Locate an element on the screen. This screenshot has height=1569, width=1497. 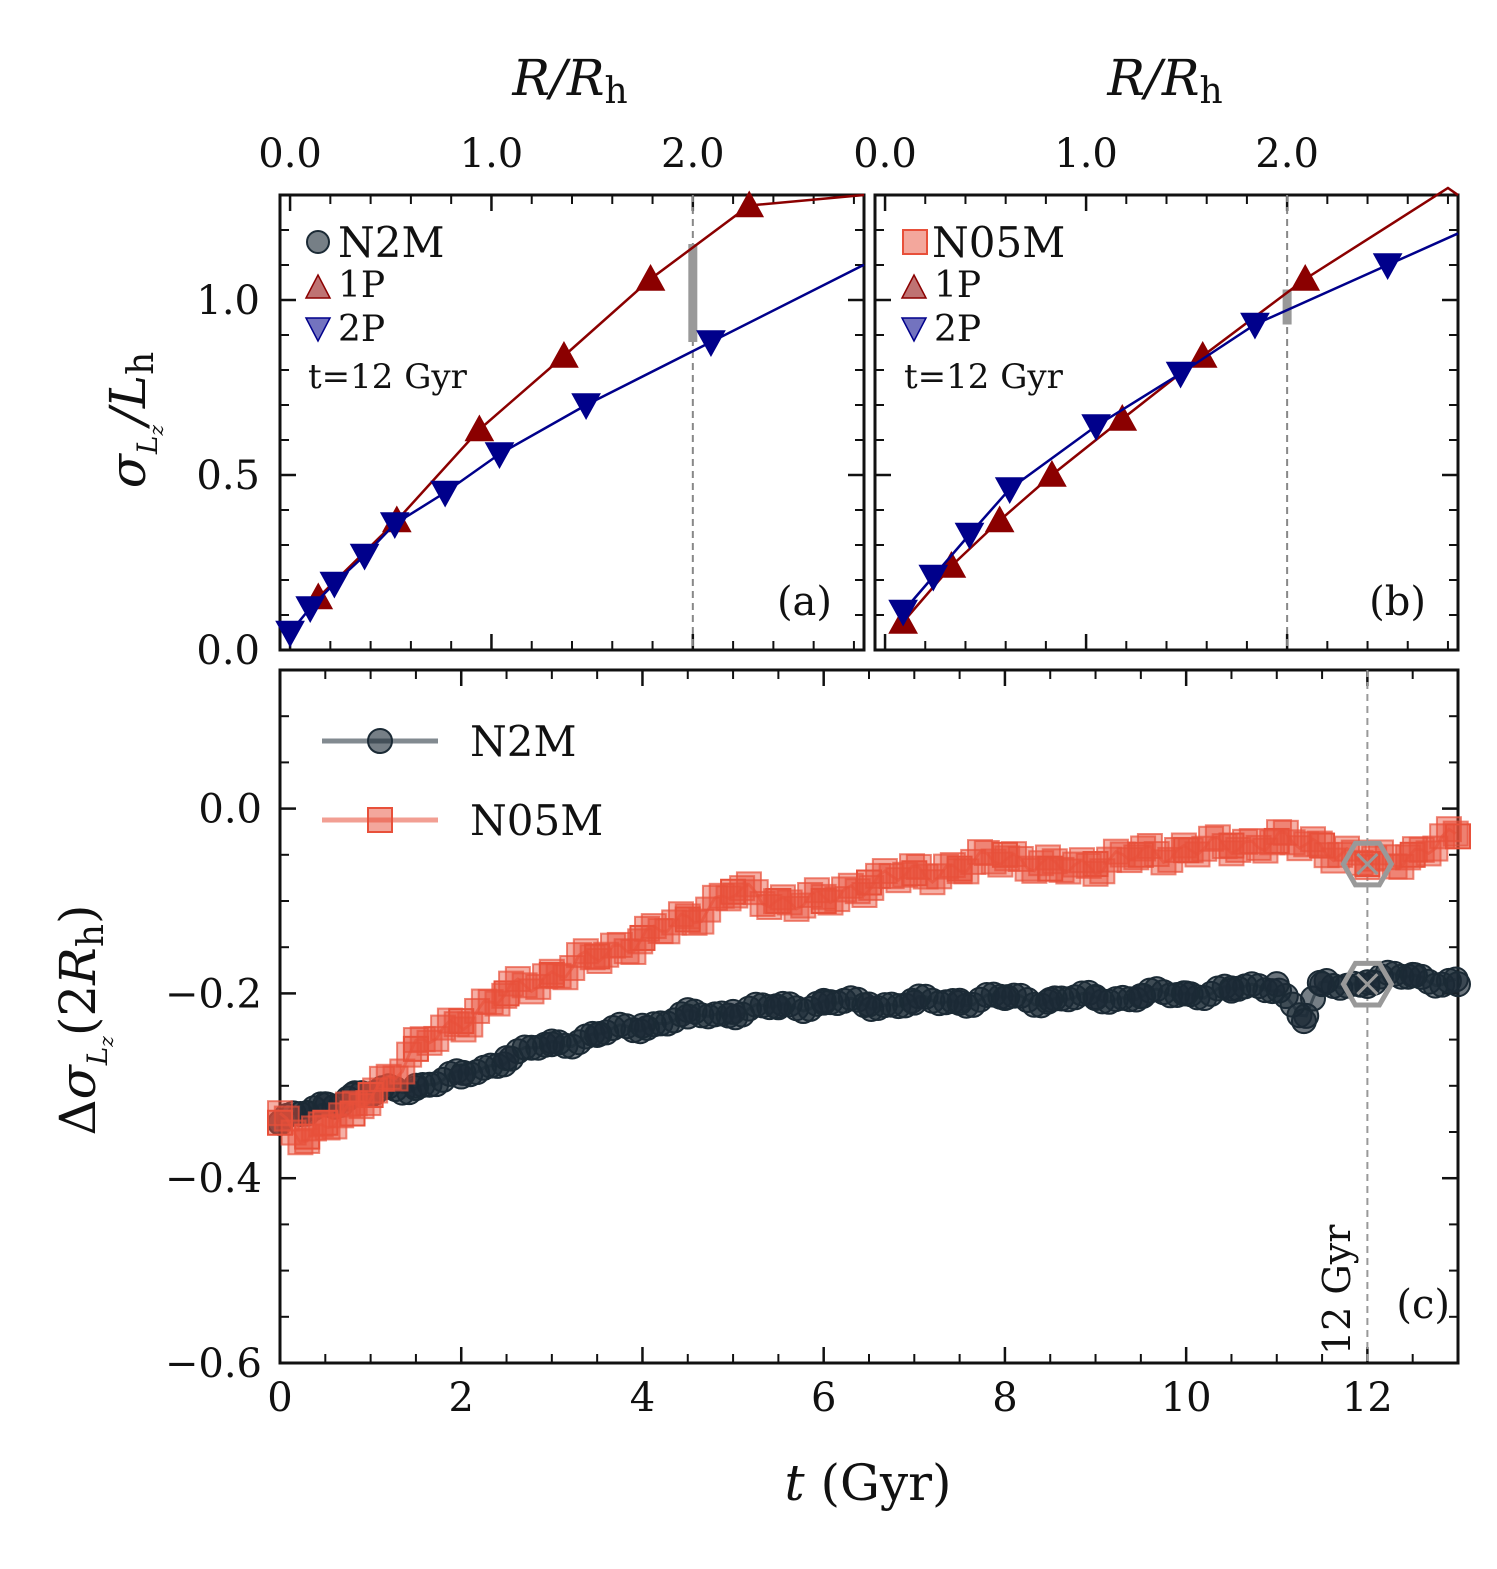
svg-text: ΔσLz(2Rh) is located at coordinates (83, 1019).